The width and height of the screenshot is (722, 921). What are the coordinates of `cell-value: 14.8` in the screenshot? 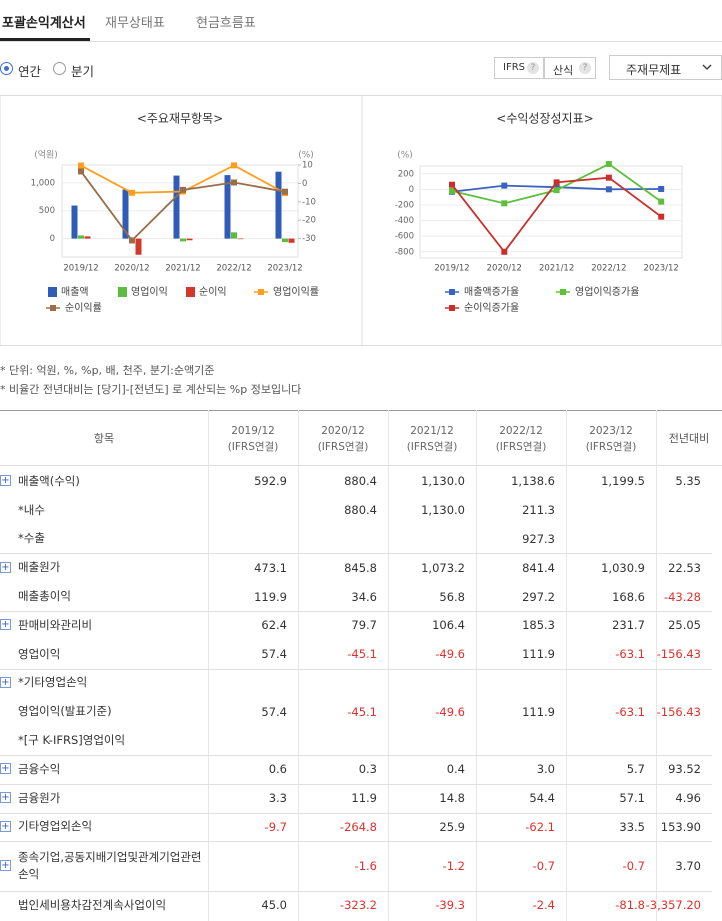 It's located at (452, 798).